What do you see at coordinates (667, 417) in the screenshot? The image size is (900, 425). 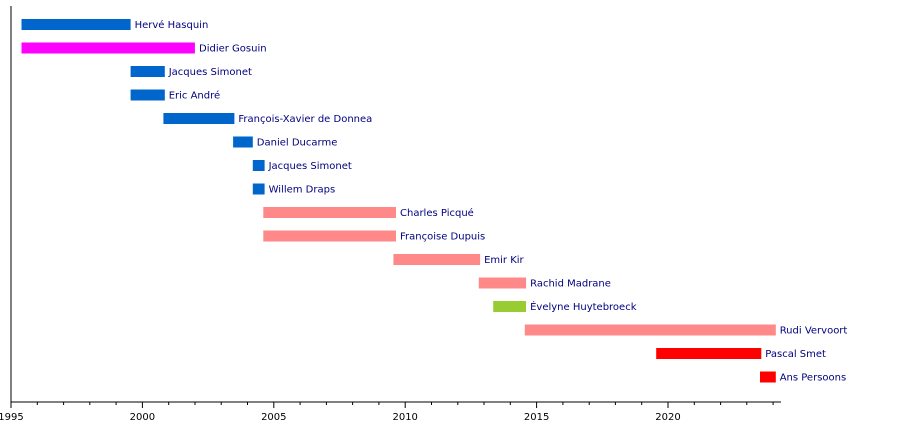 I see `x-tick-label-5: 2020` at bounding box center [667, 417].